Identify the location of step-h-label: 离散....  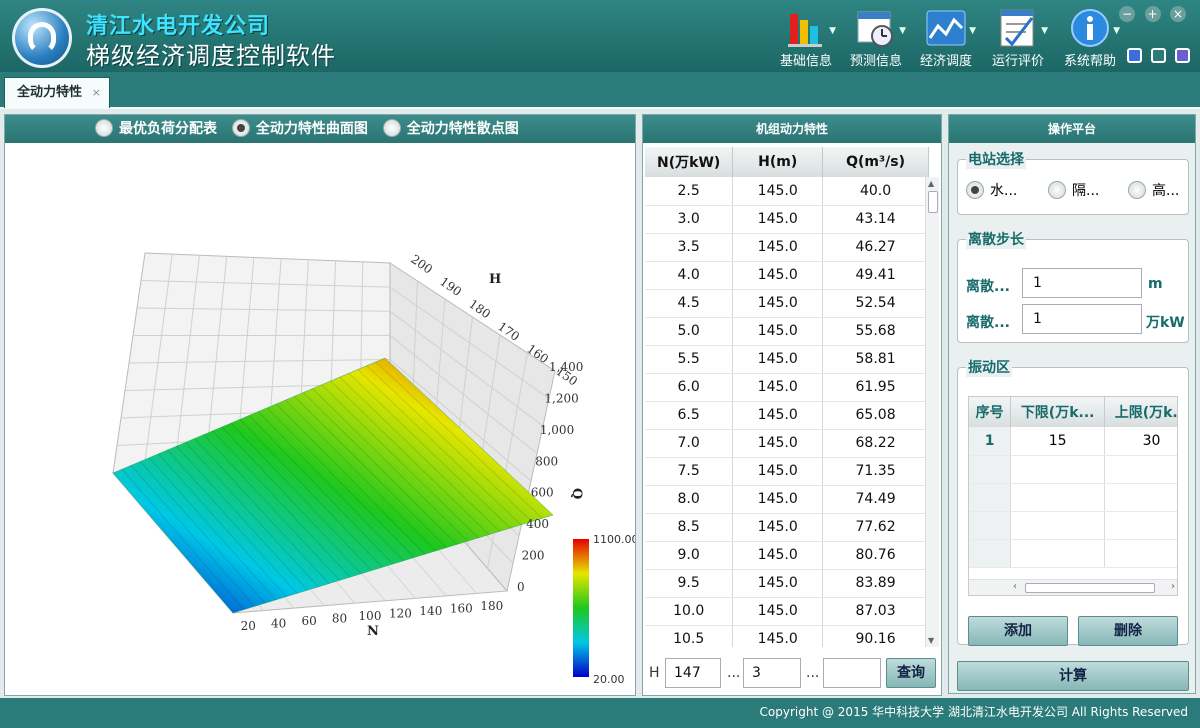
(988, 287).